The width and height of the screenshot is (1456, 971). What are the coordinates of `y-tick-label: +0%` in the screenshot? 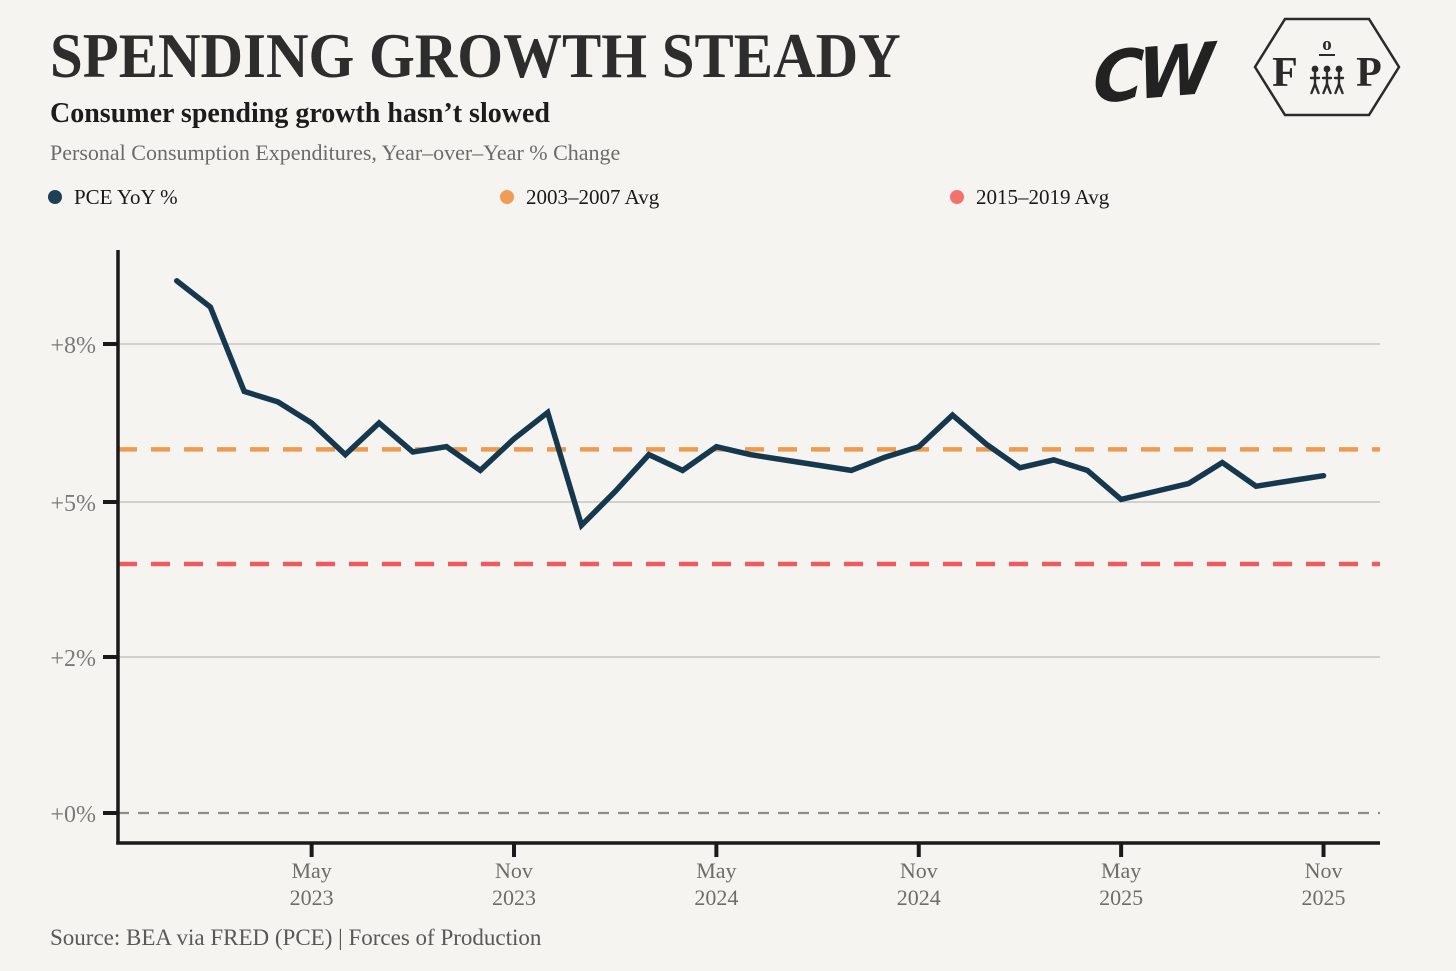 It's located at (73, 815).